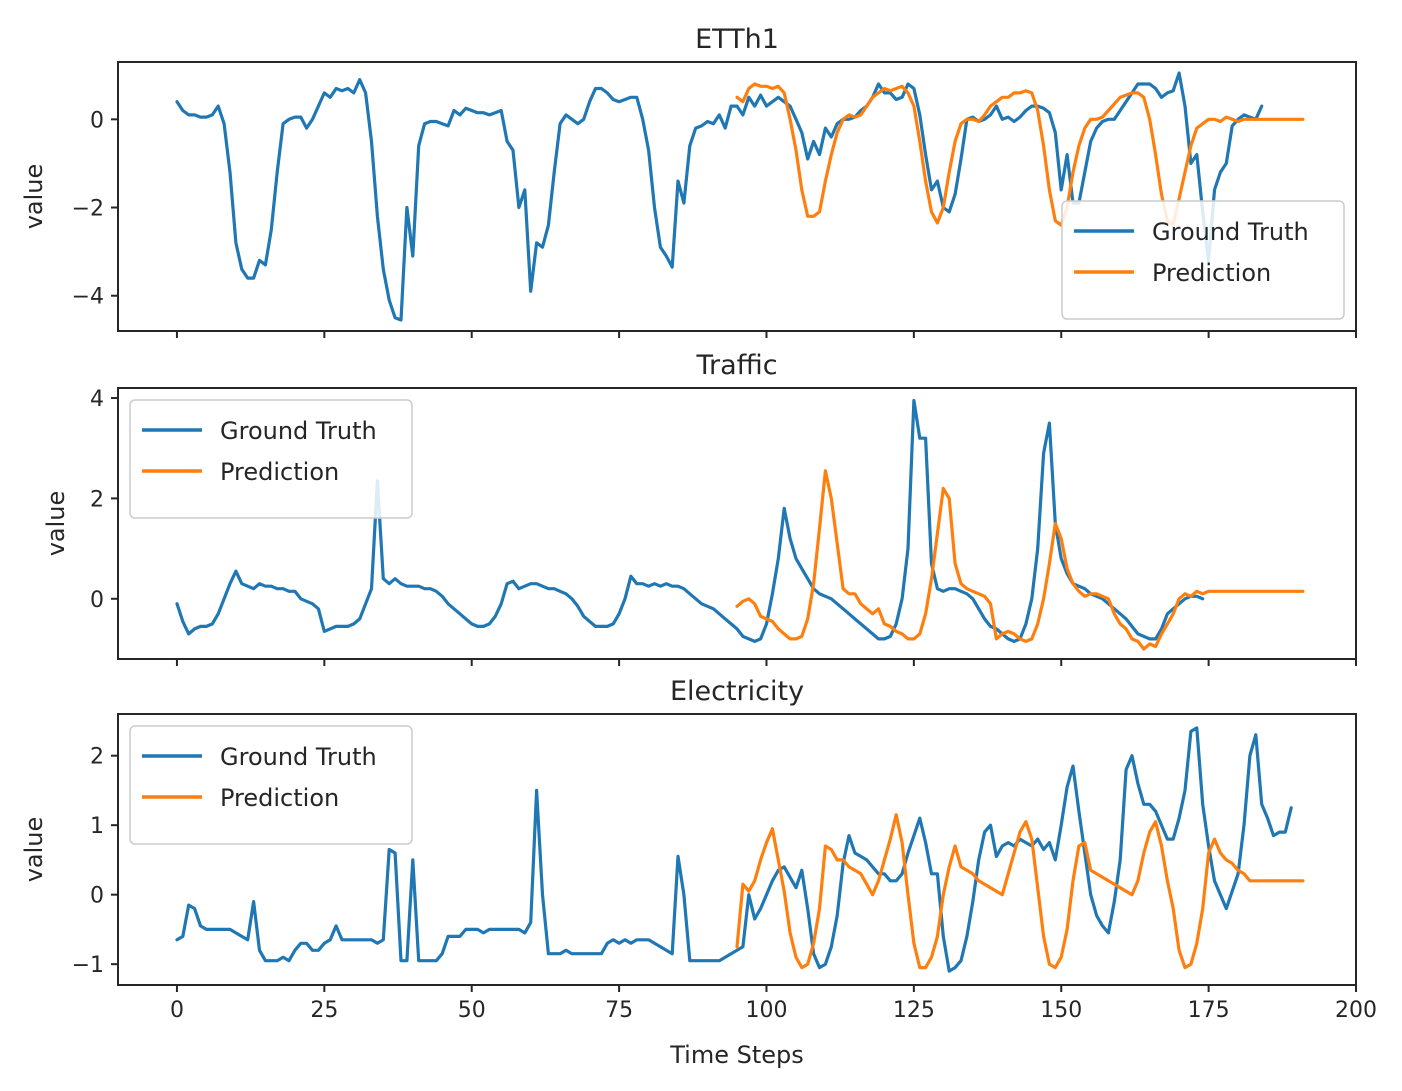 The image size is (1402, 1091). Describe the element at coordinates (97, 399) in the screenshot. I see `chart-traffic-ytick-label-0: 4` at that location.